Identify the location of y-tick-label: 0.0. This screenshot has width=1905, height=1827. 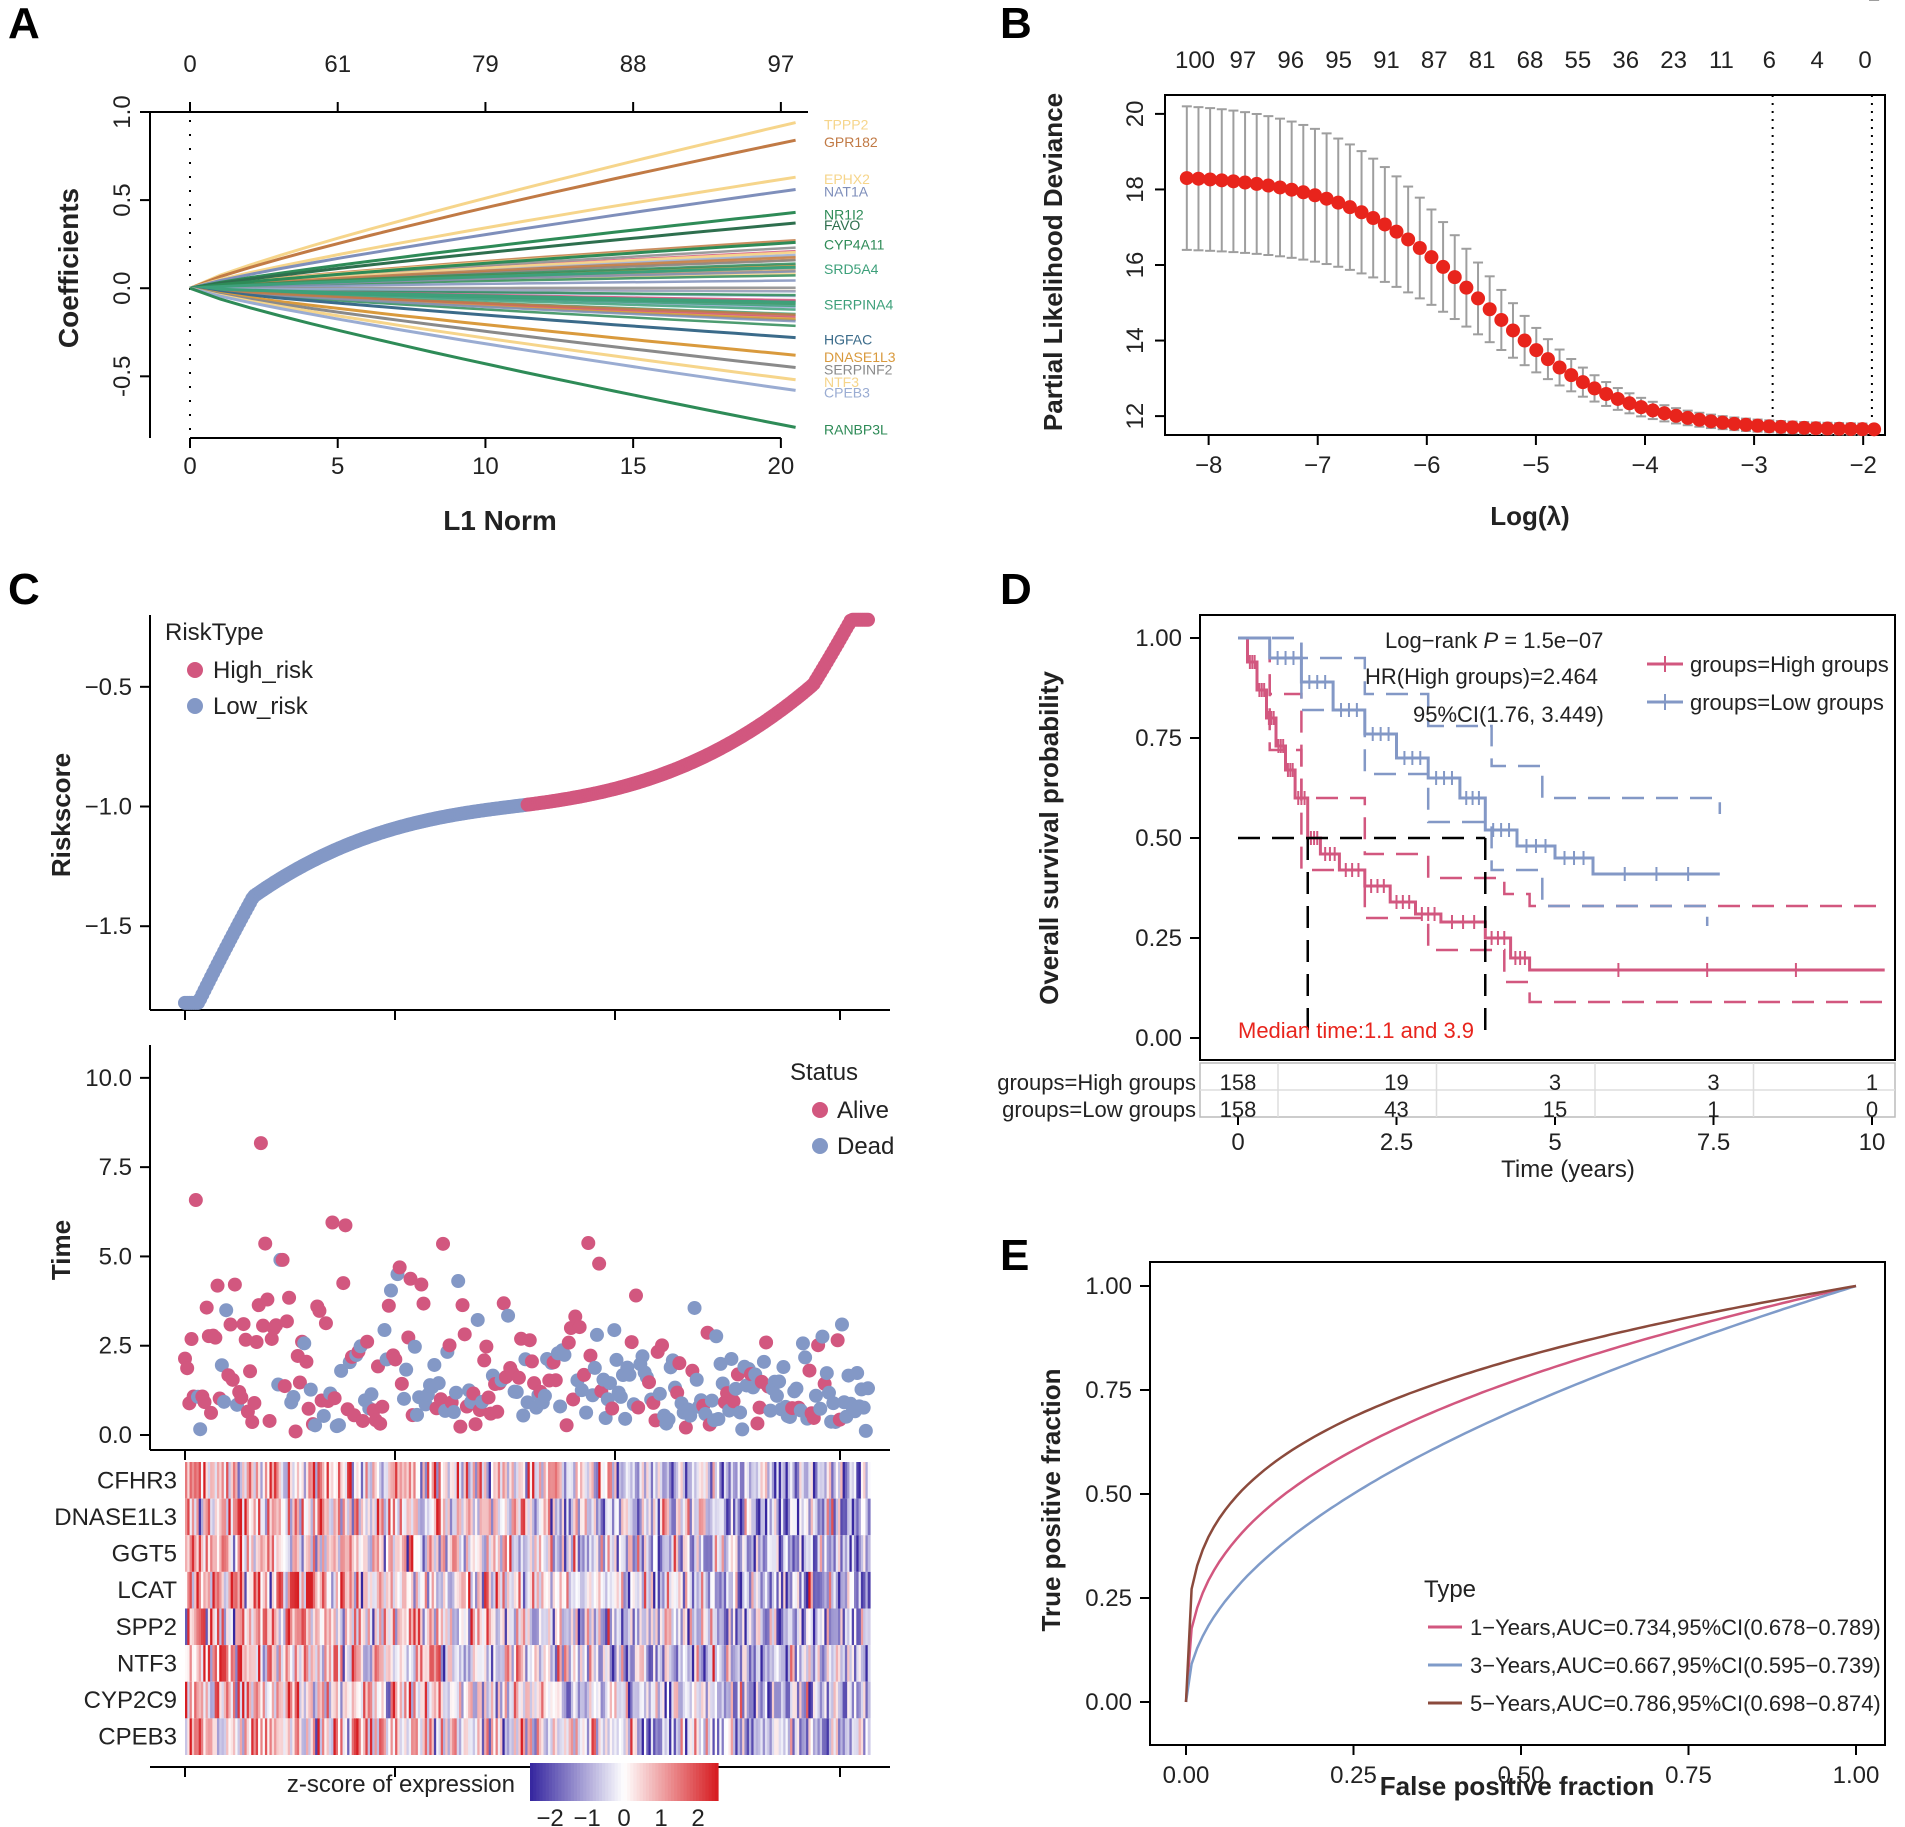
(115, 1435).